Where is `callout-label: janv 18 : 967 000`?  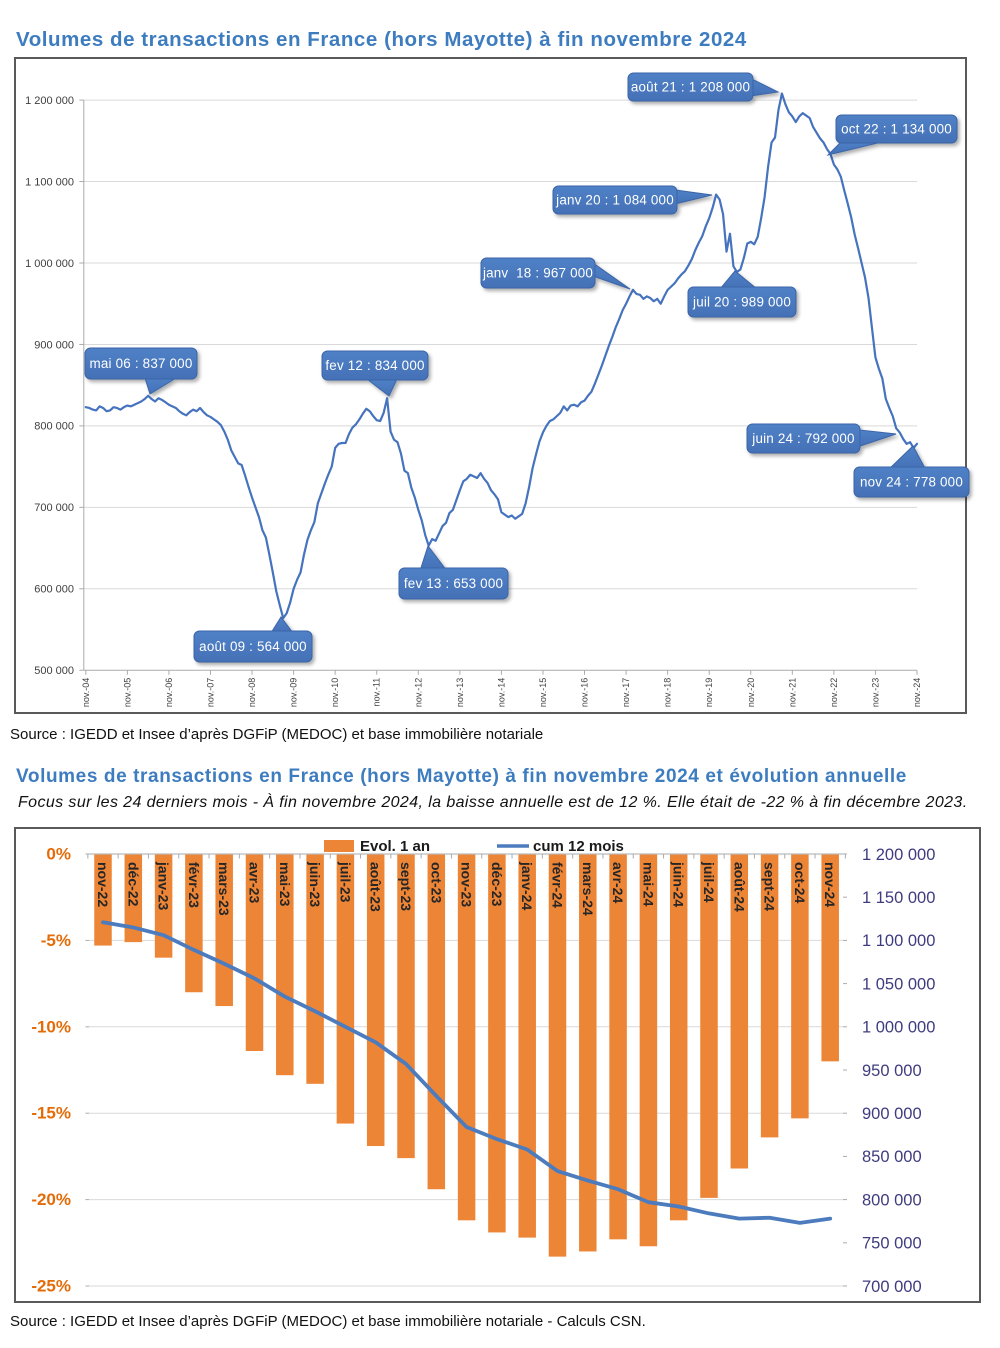 callout-label: janv 18 : 967 000 is located at coordinates (537, 273).